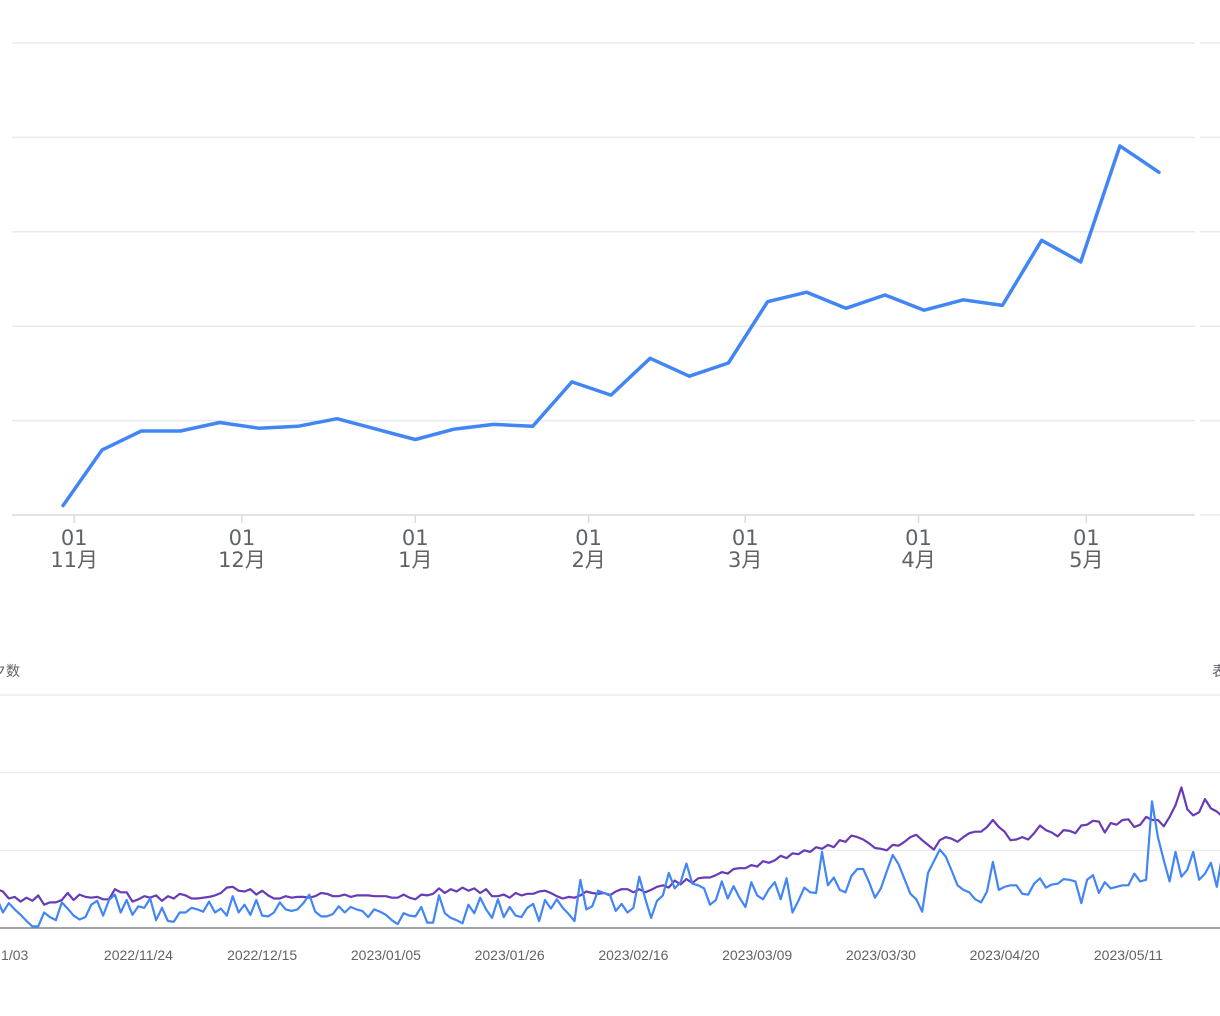 This screenshot has height=1016, width=1220. Describe the element at coordinates (74, 560) in the screenshot. I see `x-tick-month: 11月` at that location.